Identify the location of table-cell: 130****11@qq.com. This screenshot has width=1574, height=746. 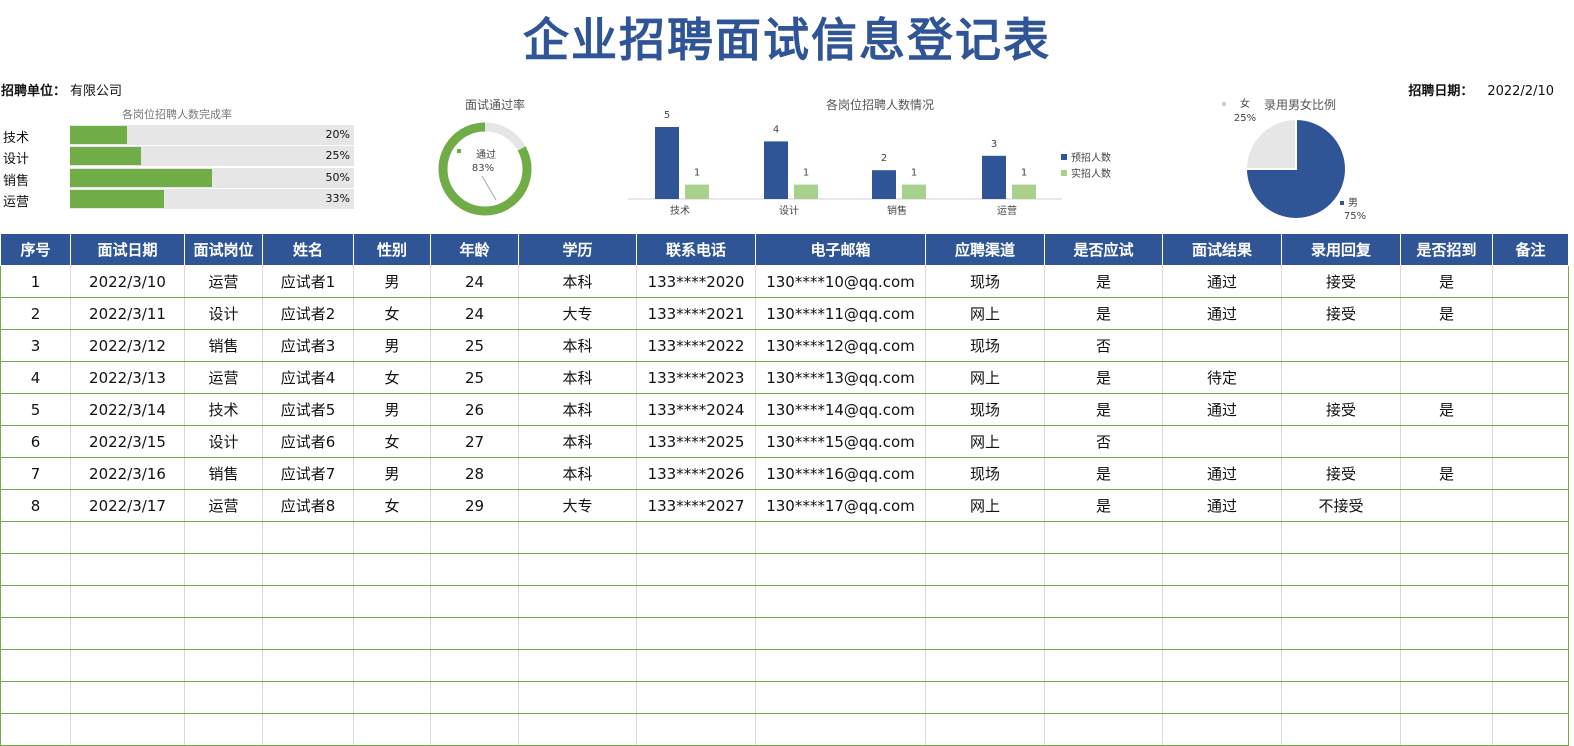
(840, 313).